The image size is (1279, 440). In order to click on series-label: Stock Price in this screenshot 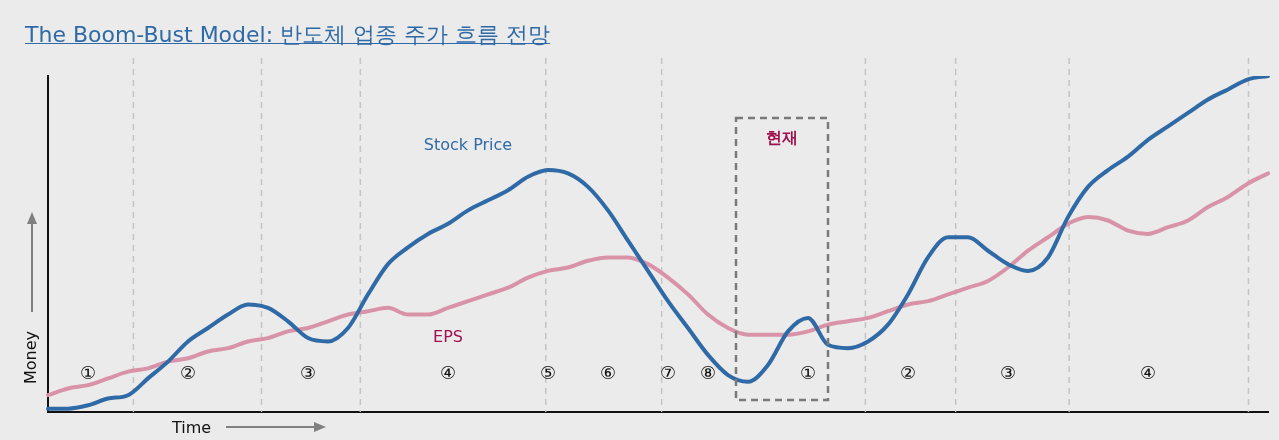, I will do `click(468, 145)`.